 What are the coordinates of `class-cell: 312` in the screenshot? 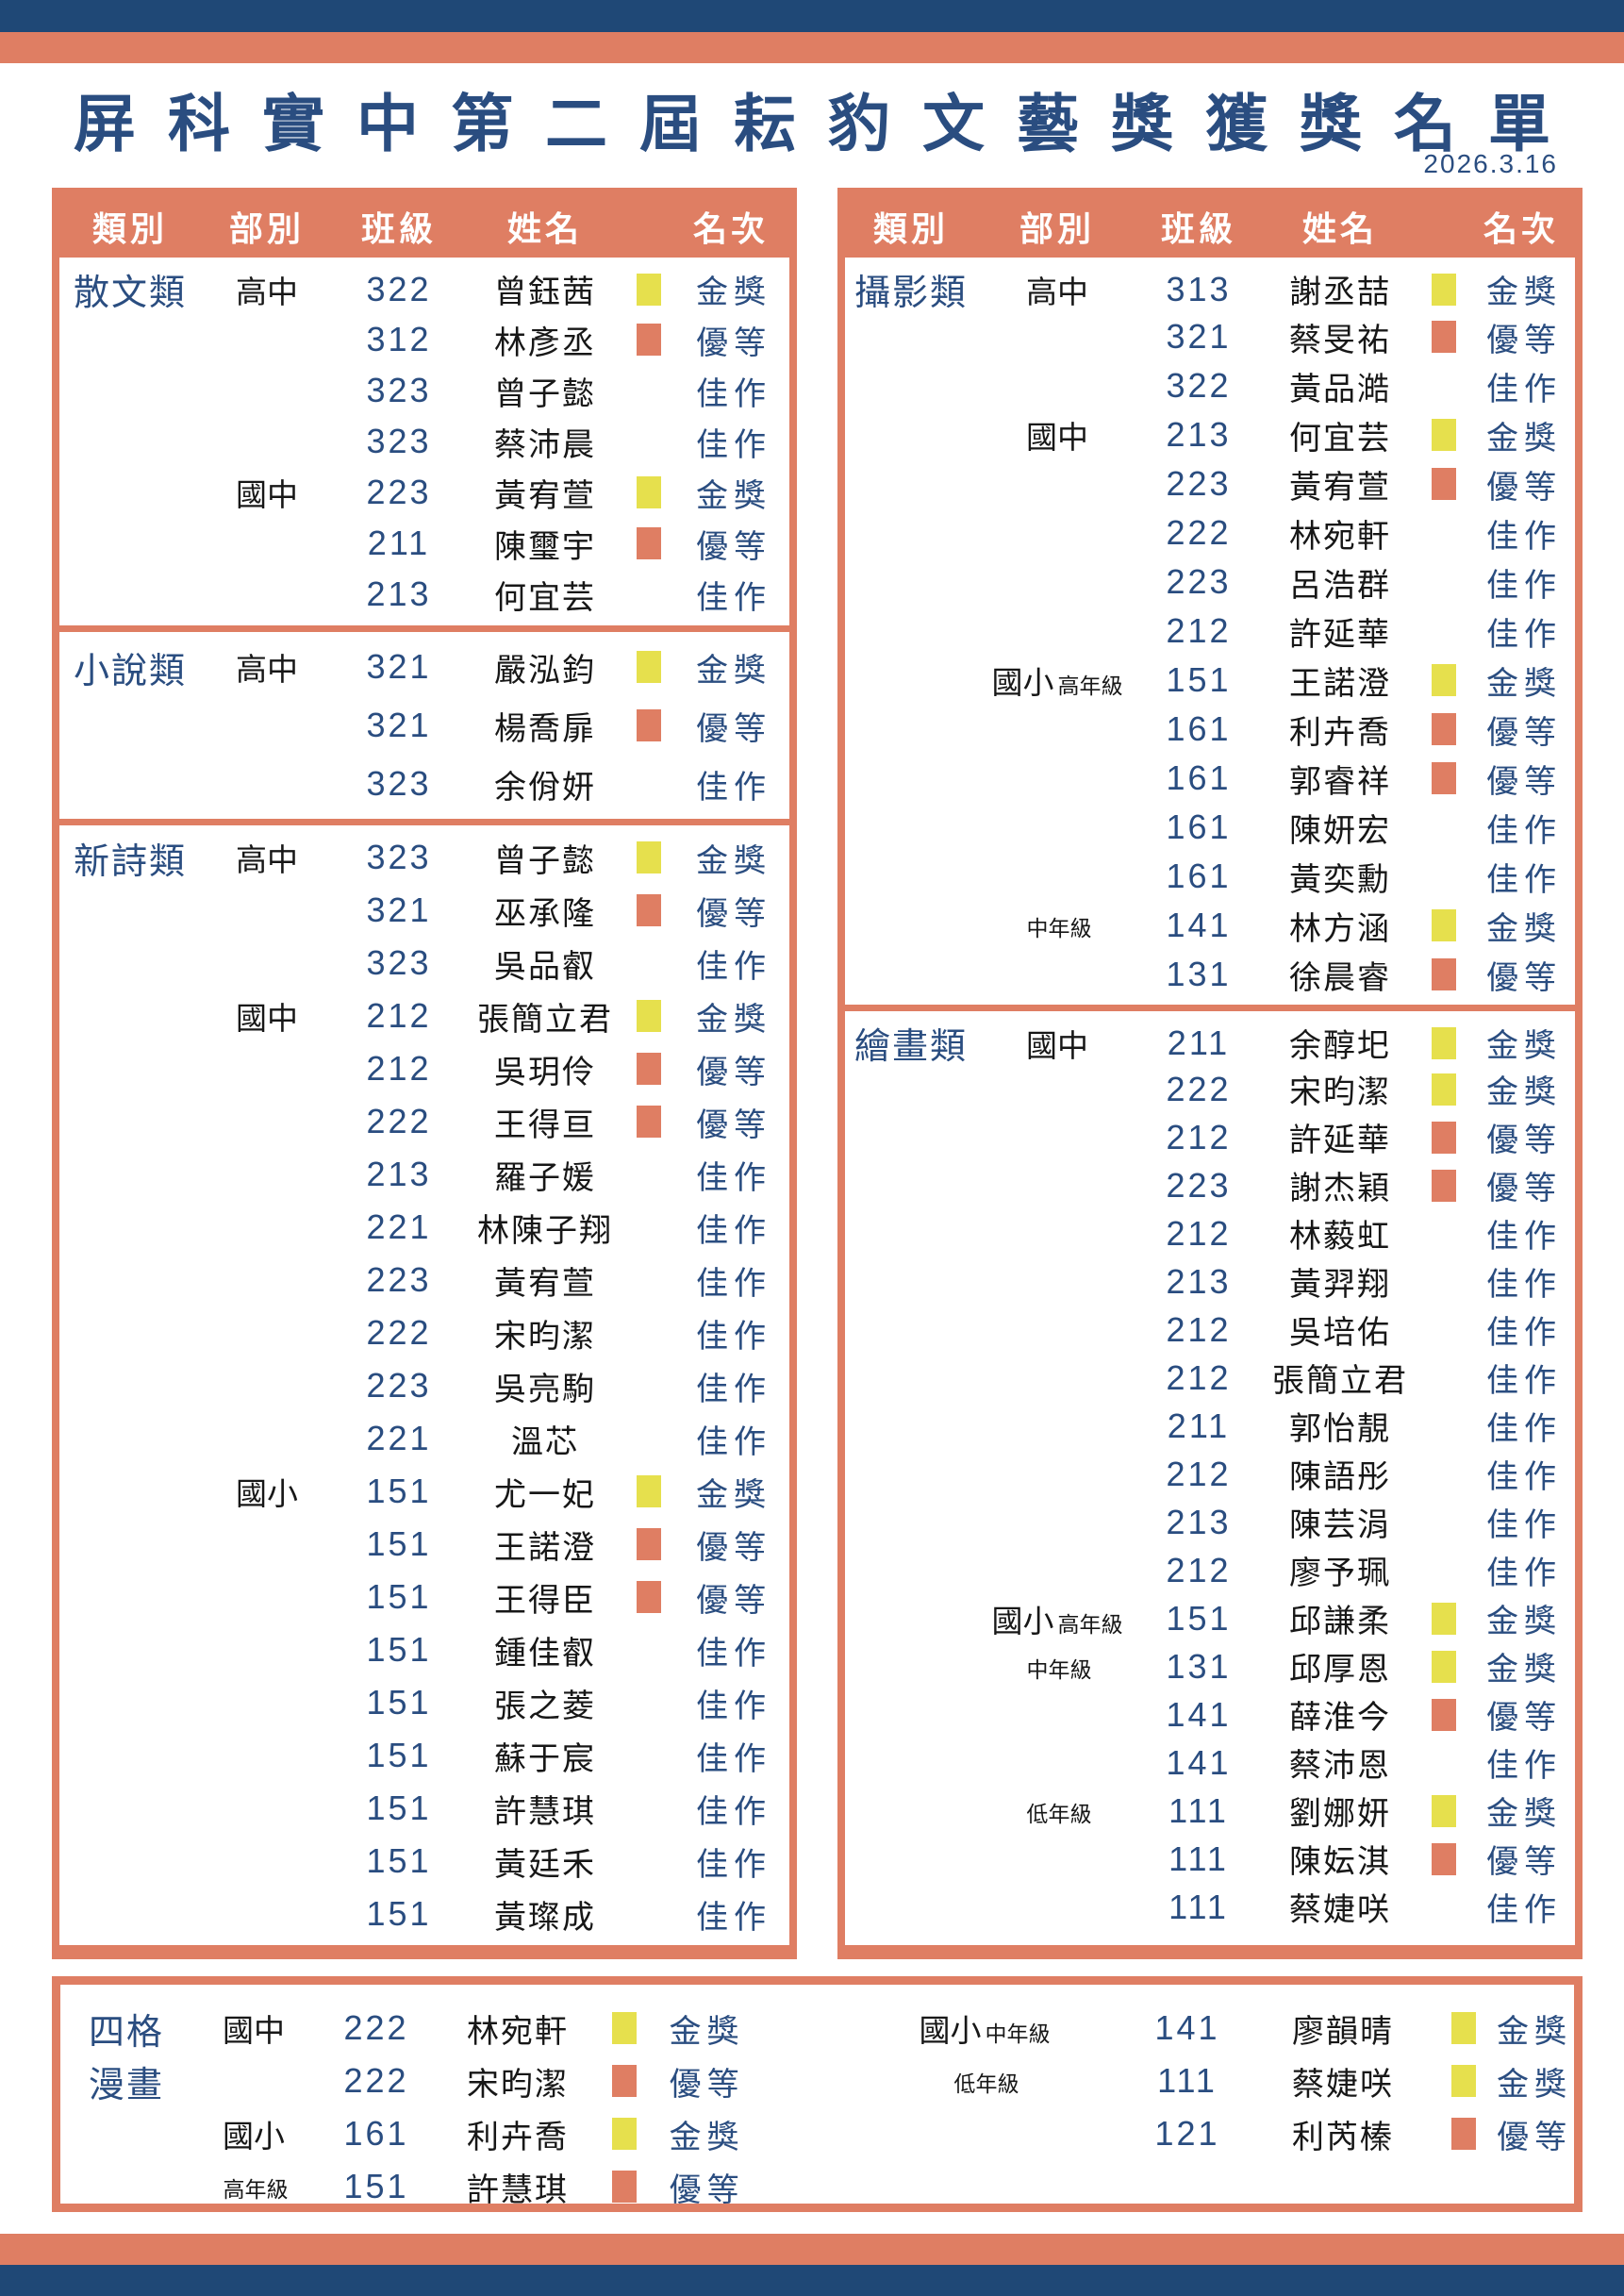 It's located at (399, 339).